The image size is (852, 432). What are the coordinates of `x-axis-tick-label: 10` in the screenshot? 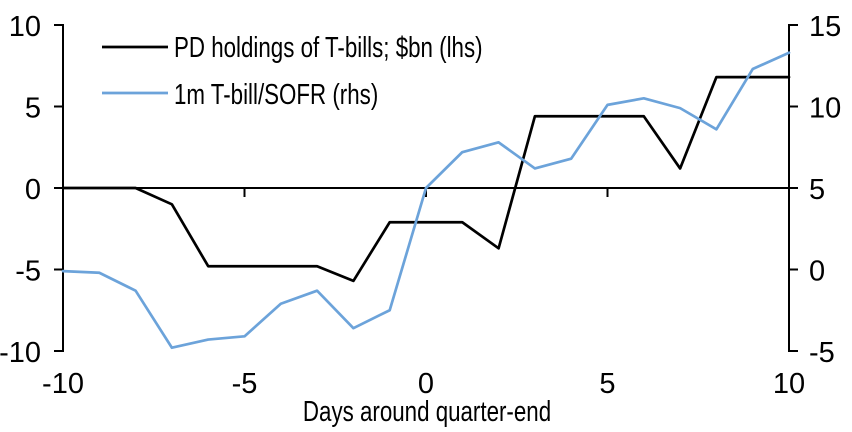 It's located at (789, 384).